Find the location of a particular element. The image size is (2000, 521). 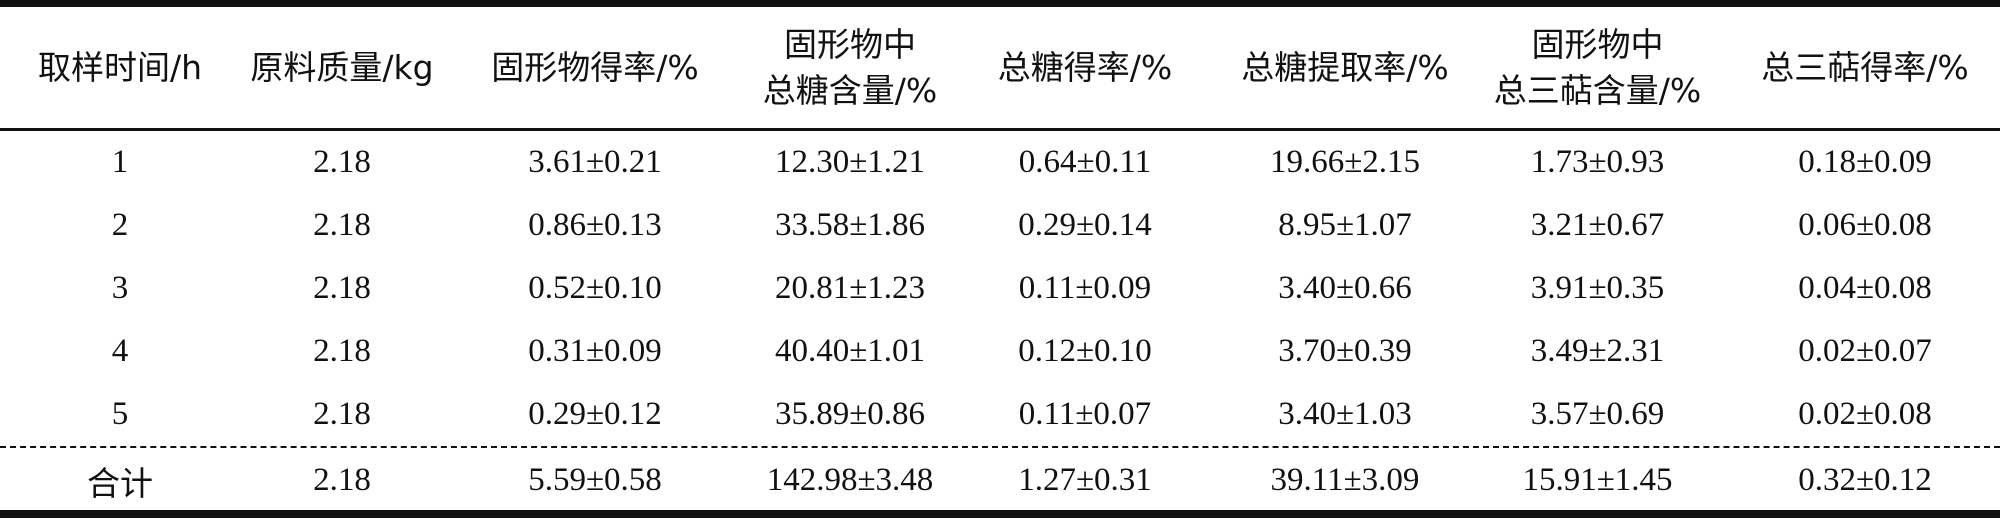

table-cell-sugar-content: 12.30±1.21 is located at coordinates (850, 162).